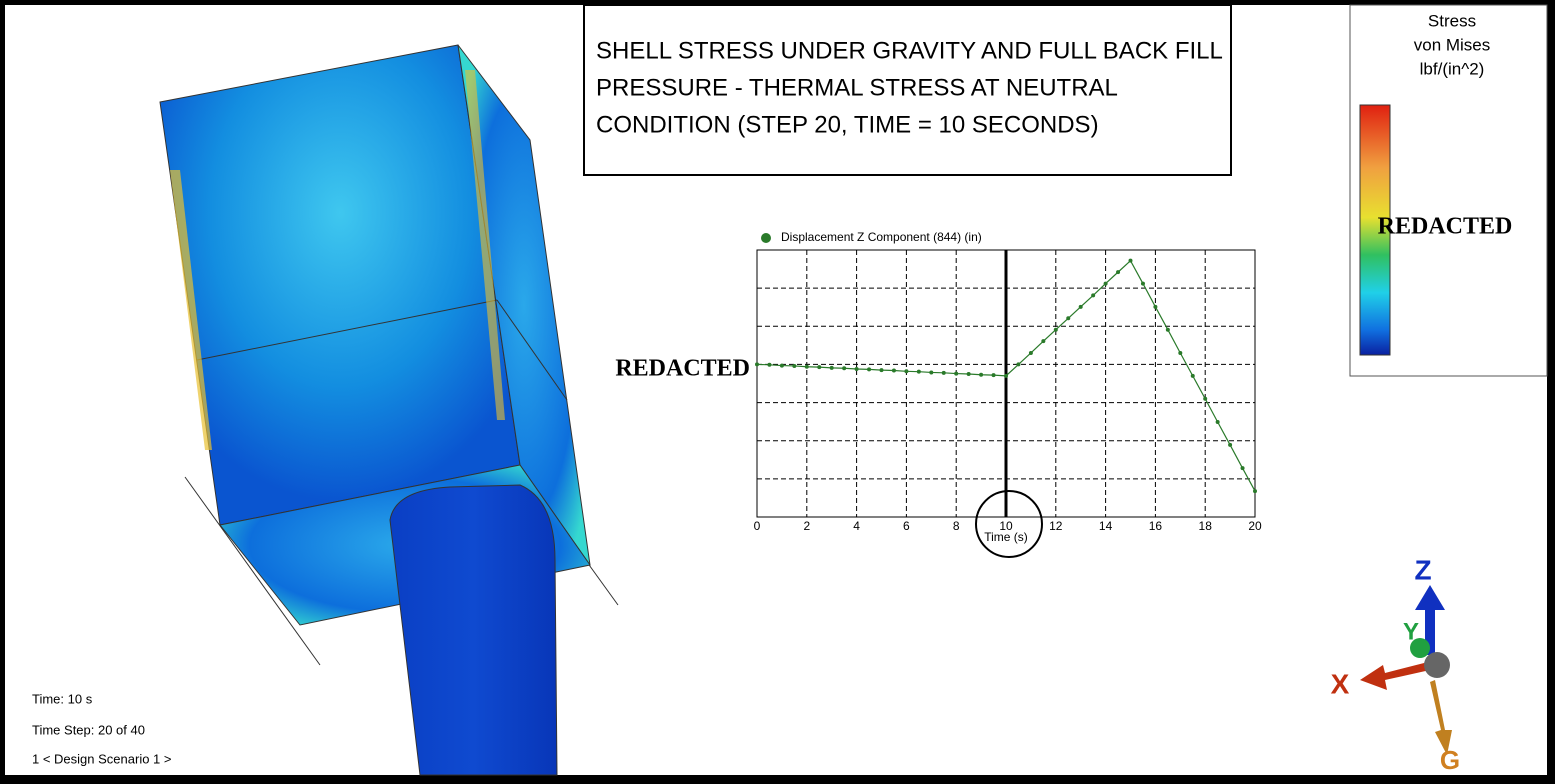 The image size is (1555, 784). What do you see at coordinates (847, 124) in the screenshot?
I see `title-line: CONDITION (STEP 20, TIME = 10 SECONDS)` at bounding box center [847, 124].